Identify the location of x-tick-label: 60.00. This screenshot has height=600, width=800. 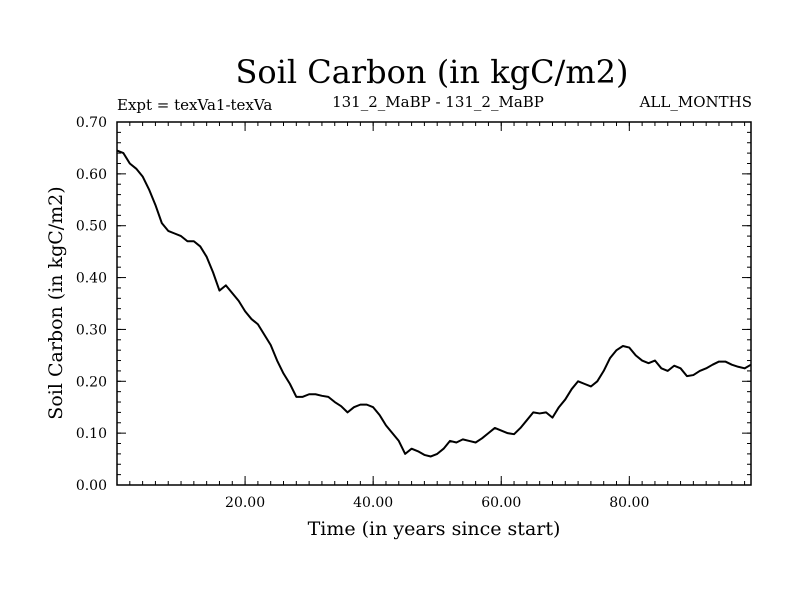
(501, 503).